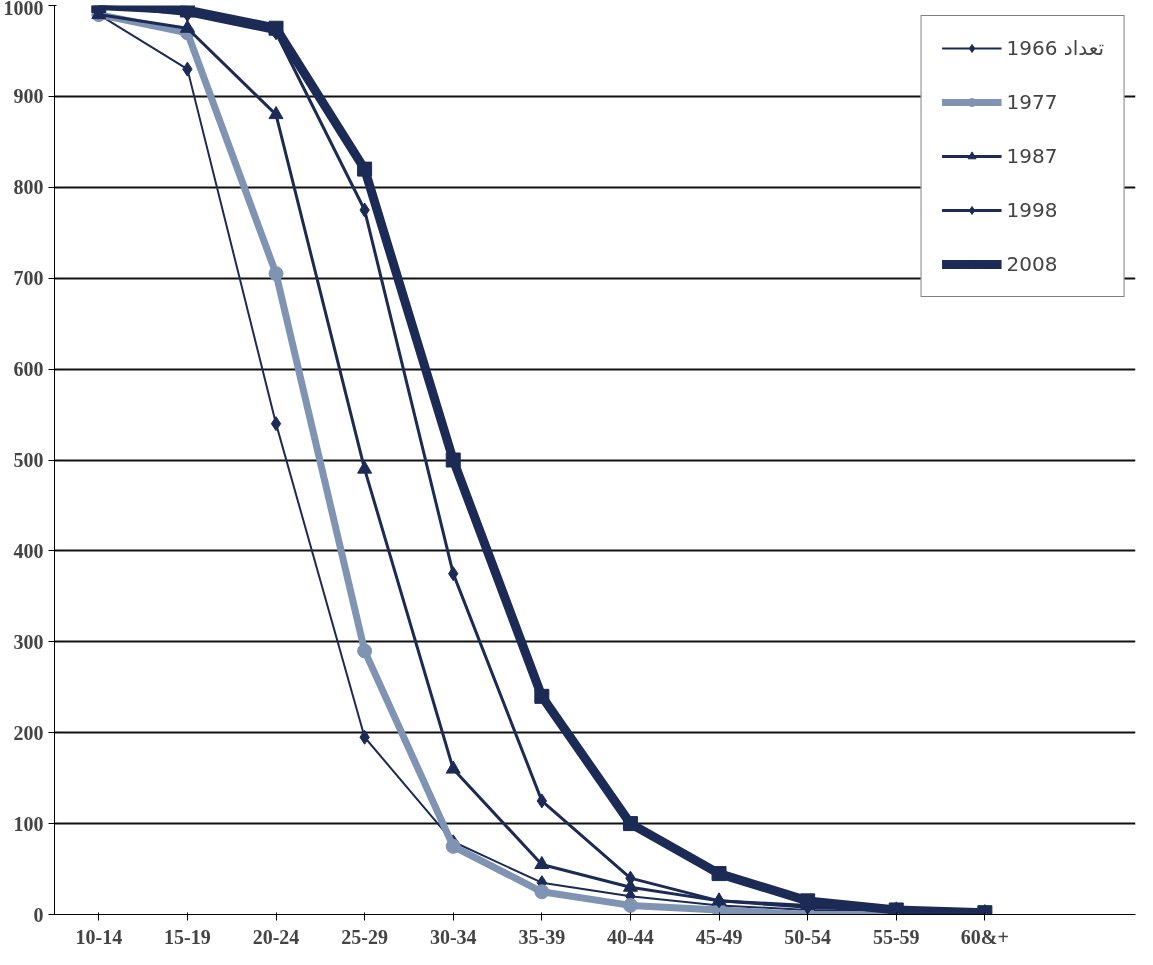  I want to click on x-tick-label: 20-24, so click(276, 936).